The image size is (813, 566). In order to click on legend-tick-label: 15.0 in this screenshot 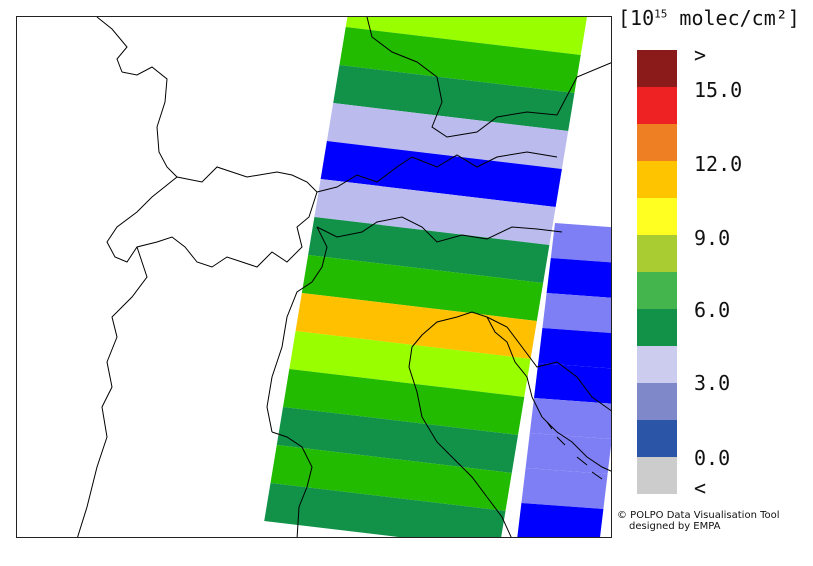, I will do `click(718, 90)`.